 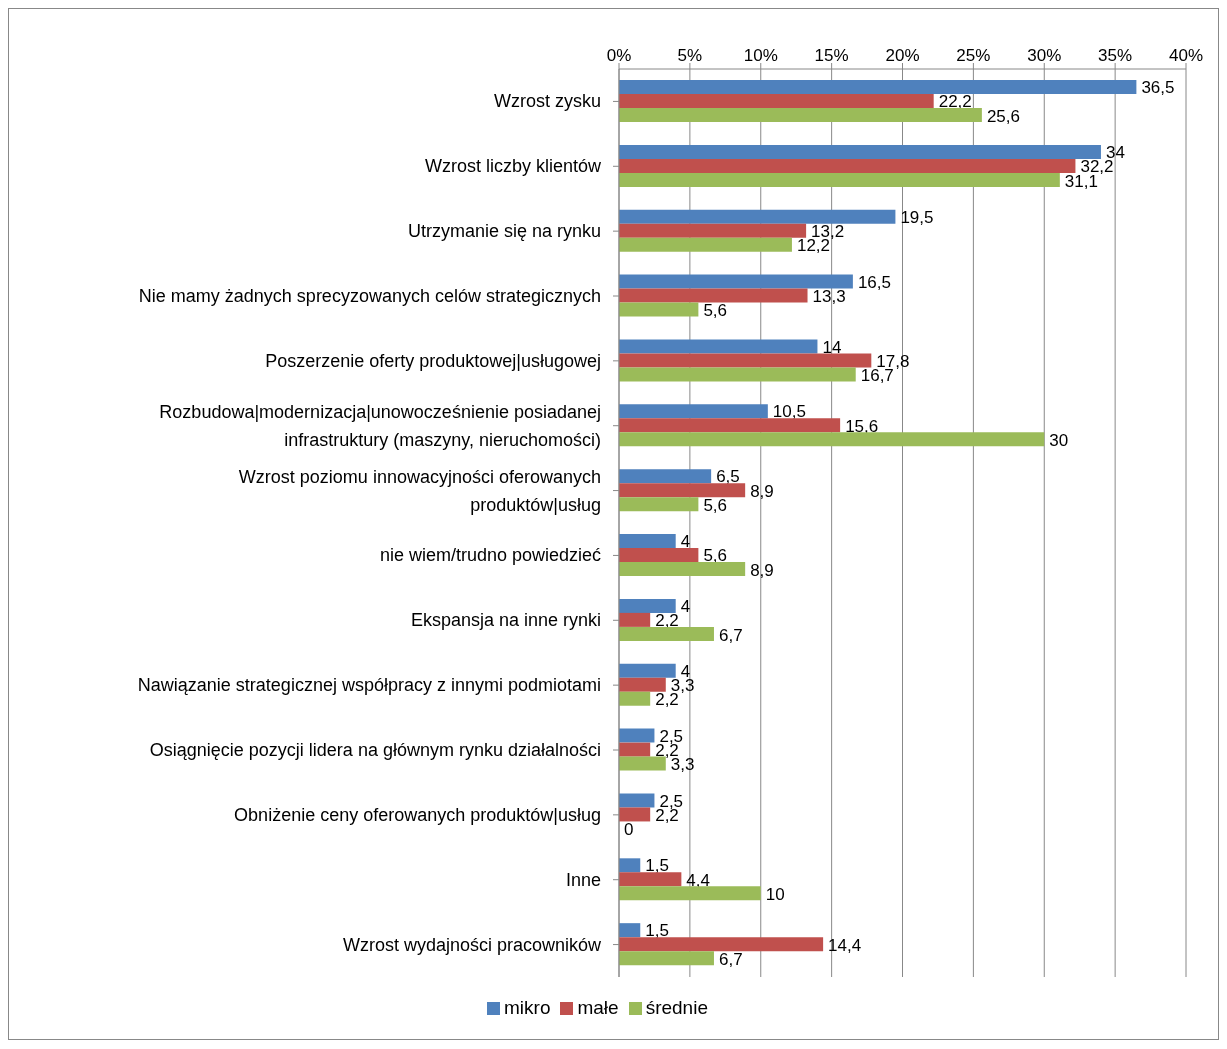 What do you see at coordinates (845, 945) in the screenshot?
I see `data-label: 14,4` at bounding box center [845, 945].